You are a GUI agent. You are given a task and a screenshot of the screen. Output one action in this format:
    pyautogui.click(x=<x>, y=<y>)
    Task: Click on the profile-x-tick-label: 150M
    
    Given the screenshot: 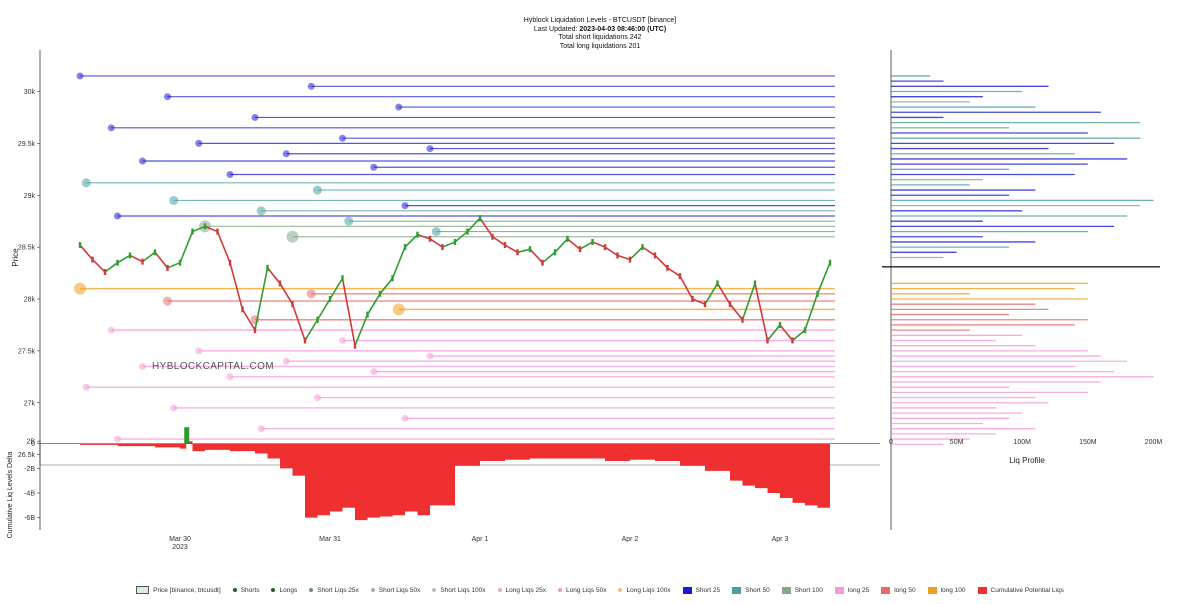 What is the action you would take?
    pyautogui.click(x=1088, y=442)
    